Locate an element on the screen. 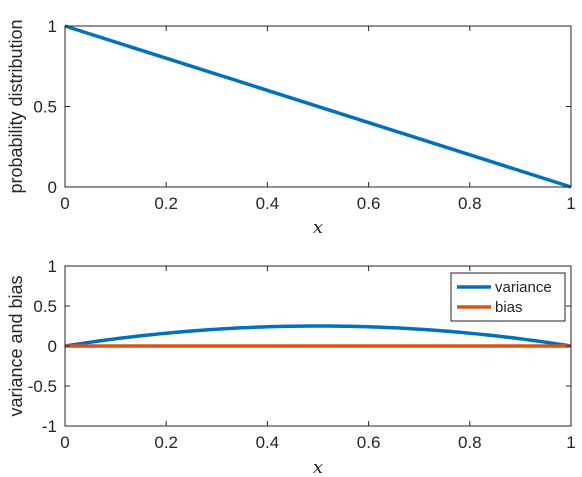 This screenshot has height=477, width=582. legend-label-variance: variance is located at coordinates (523, 287).